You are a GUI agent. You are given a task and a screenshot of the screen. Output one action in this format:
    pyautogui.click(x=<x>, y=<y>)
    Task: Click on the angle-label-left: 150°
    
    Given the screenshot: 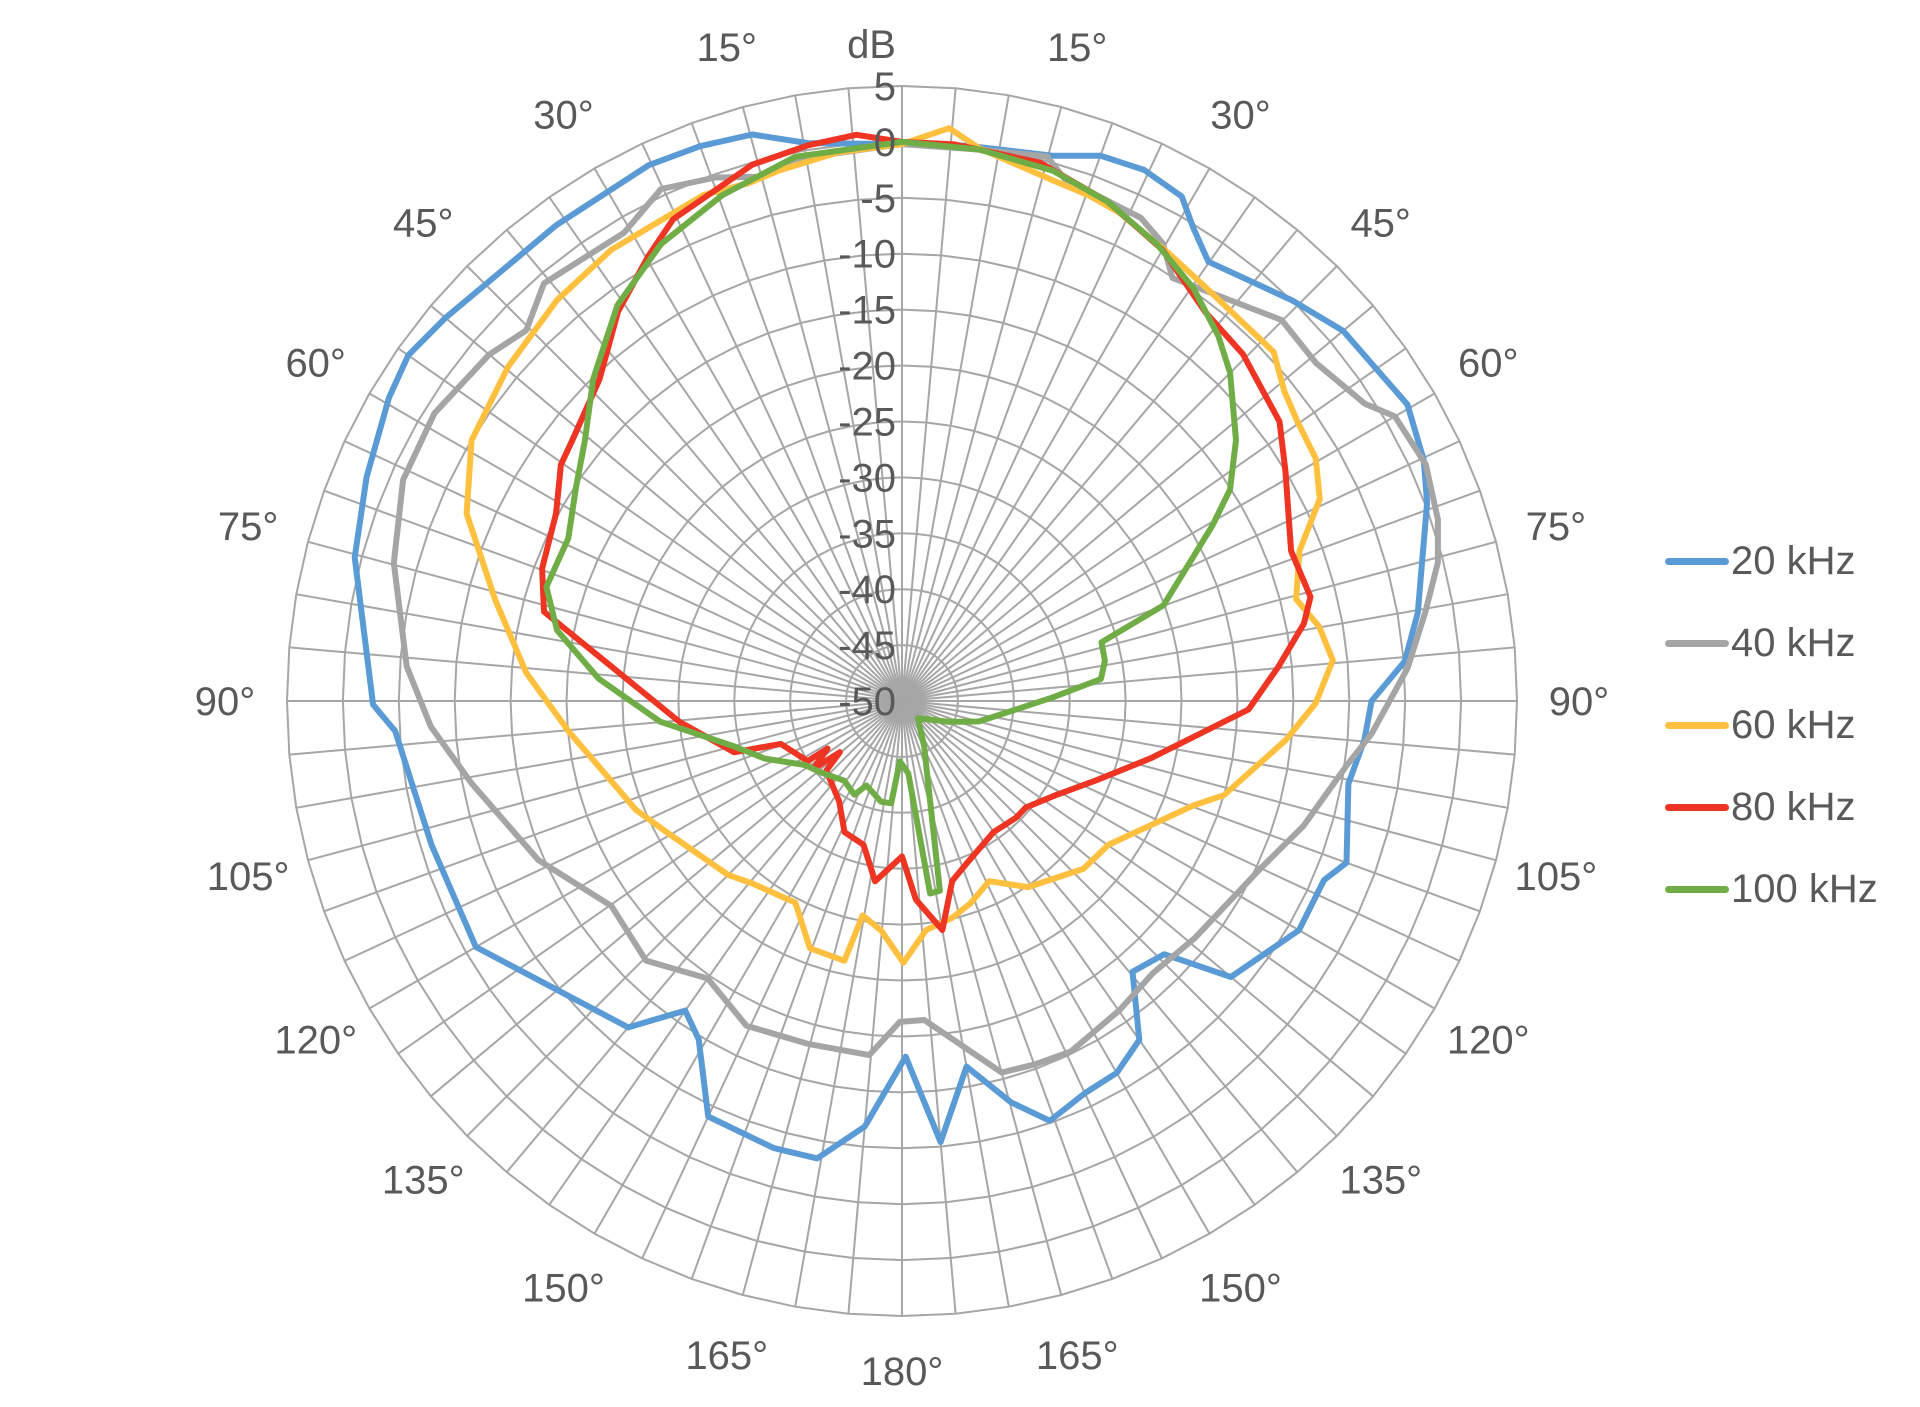 What is the action you would take?
    pyautogui.click(x=563, y=1288)
    